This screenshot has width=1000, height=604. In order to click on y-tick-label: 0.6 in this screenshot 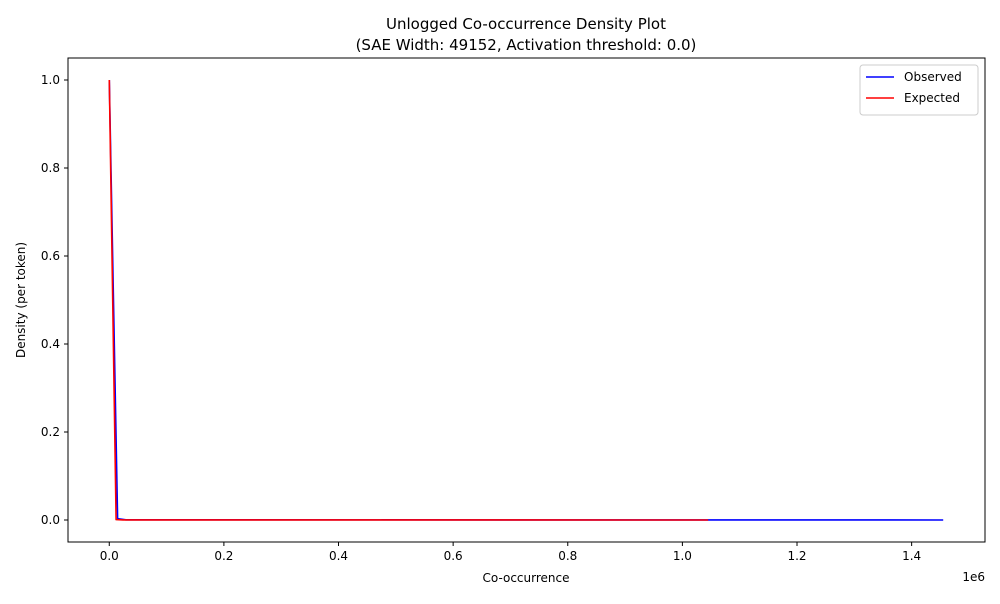, I will do `click(50, 256)`.